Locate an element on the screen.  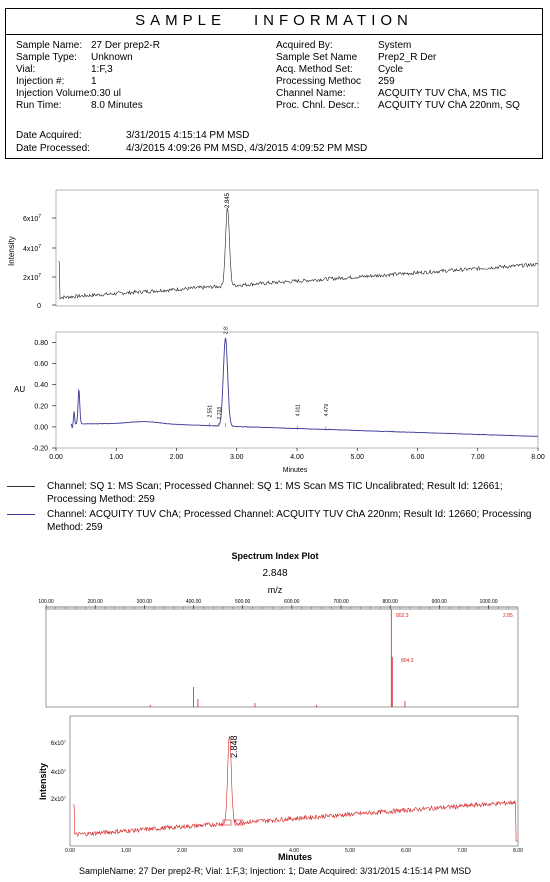
peak-label: 2.813 is located at coordinates (227, 330).